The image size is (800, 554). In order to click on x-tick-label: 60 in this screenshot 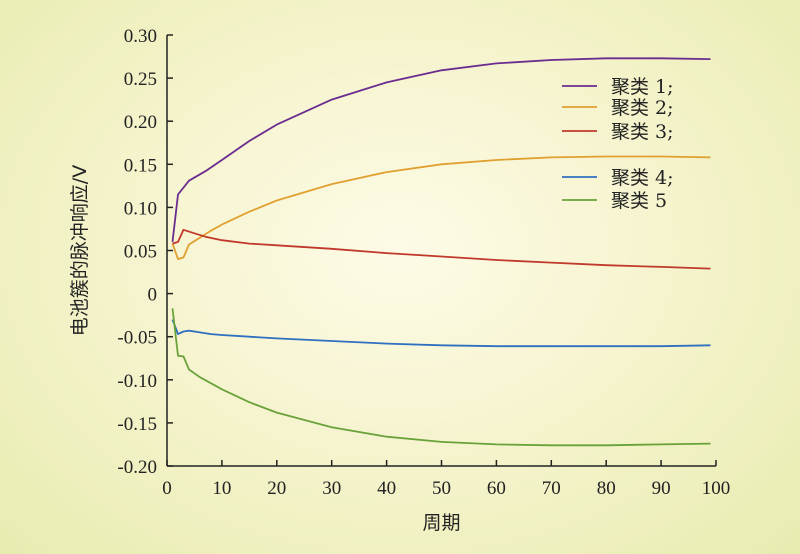, I will do `click(496, 488)`.